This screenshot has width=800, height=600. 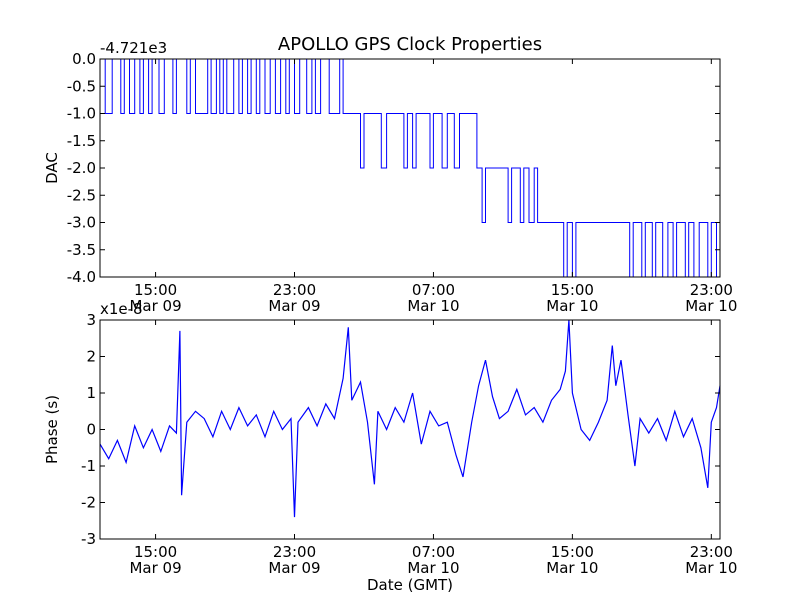 What do you see at coordinates (711, 290) in the screenshot?
I see `x-tick-time-0-4: 23:00` at bounding box center [711, 290].